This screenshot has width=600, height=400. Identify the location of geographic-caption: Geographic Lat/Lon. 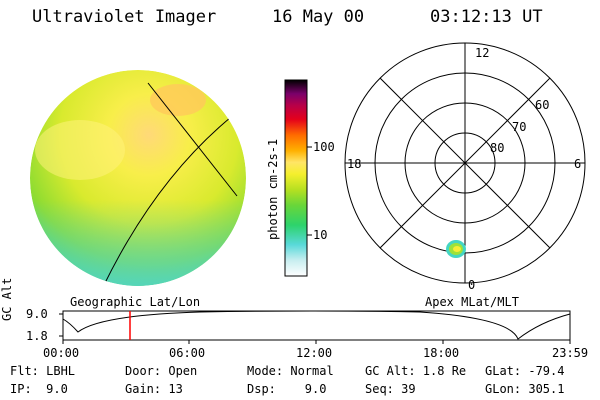
(135, 302).